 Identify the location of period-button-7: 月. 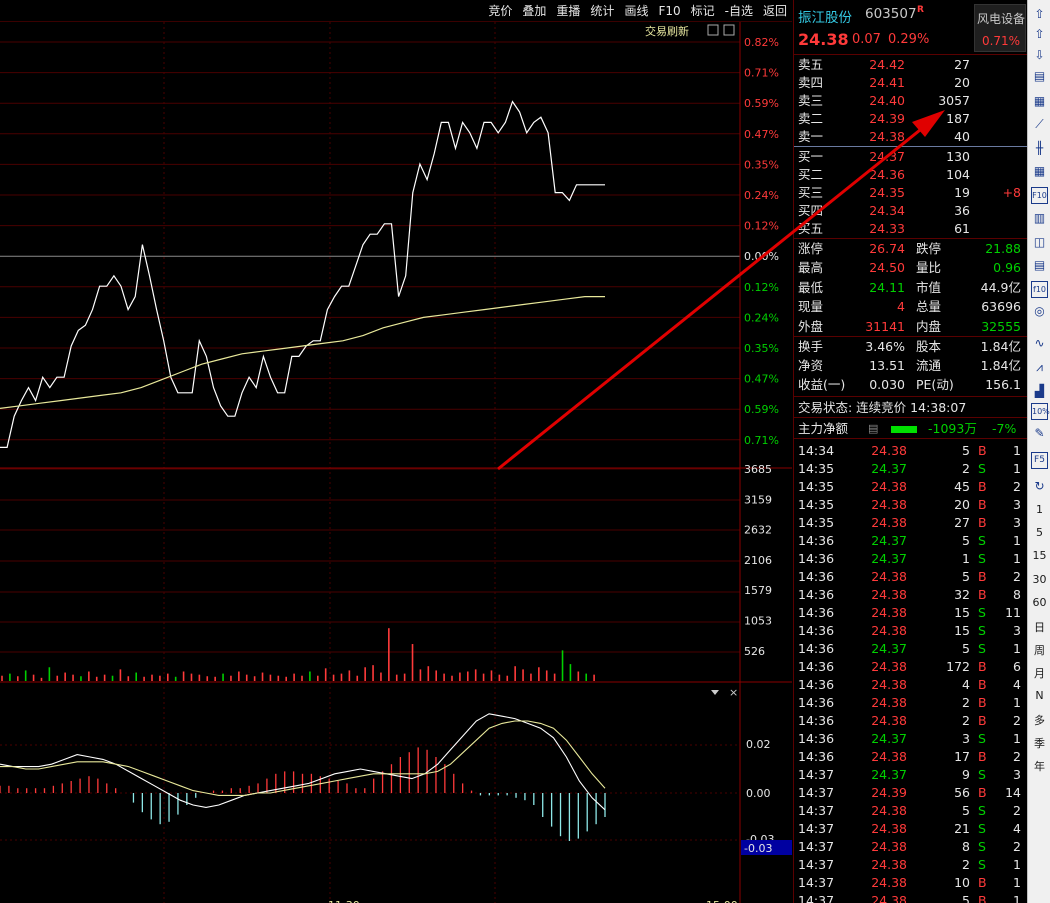
(1039, 674).